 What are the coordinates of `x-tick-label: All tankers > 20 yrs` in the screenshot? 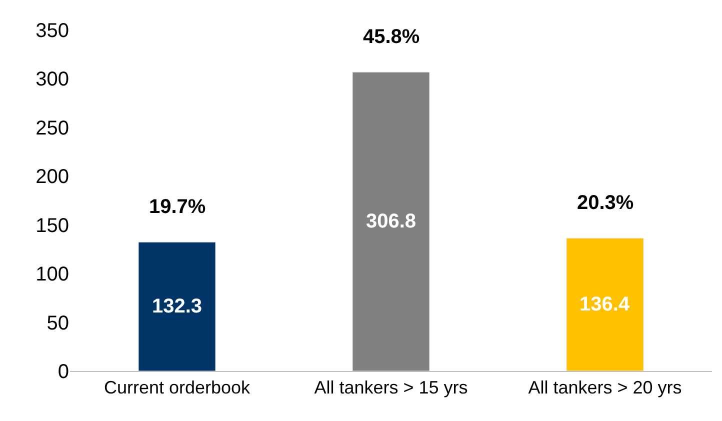 It's located at (605, 388).